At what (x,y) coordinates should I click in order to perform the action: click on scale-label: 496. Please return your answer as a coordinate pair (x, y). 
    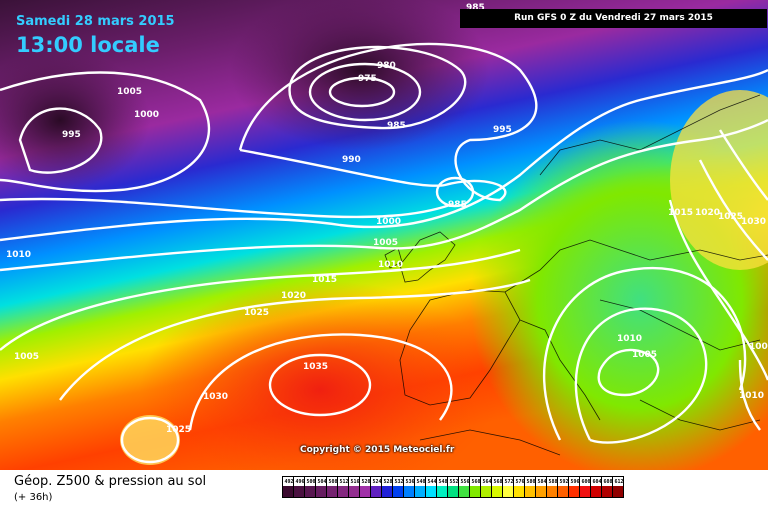
    Looking at the image, I should click on (300, 482).